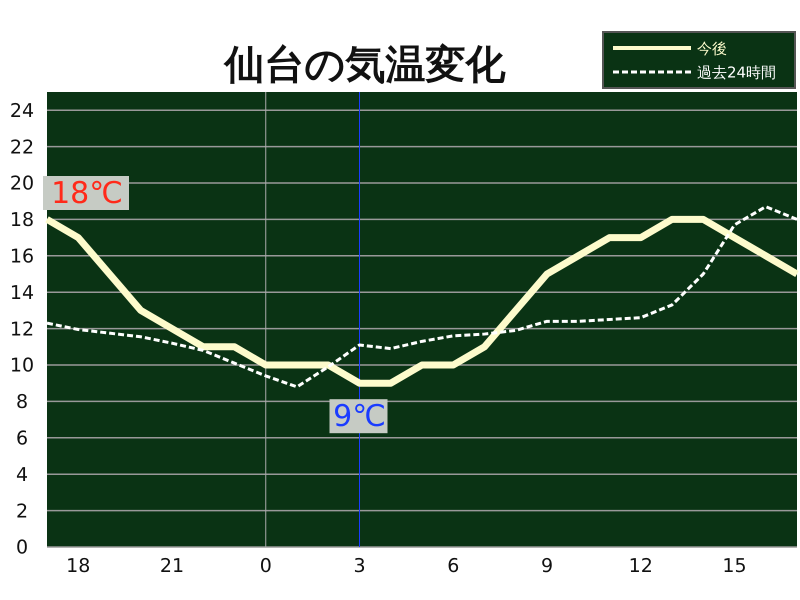  What do you see at coordinates (547, 566) in the screenshot?
I see `x-tick-label: 9` at bounding box center [547, 566].